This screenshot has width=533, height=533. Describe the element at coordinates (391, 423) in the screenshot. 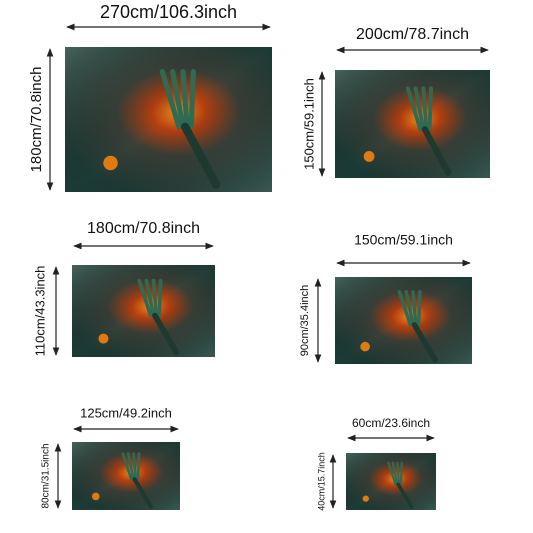

I see `width-label: 60cm/23.6inch` at that location.